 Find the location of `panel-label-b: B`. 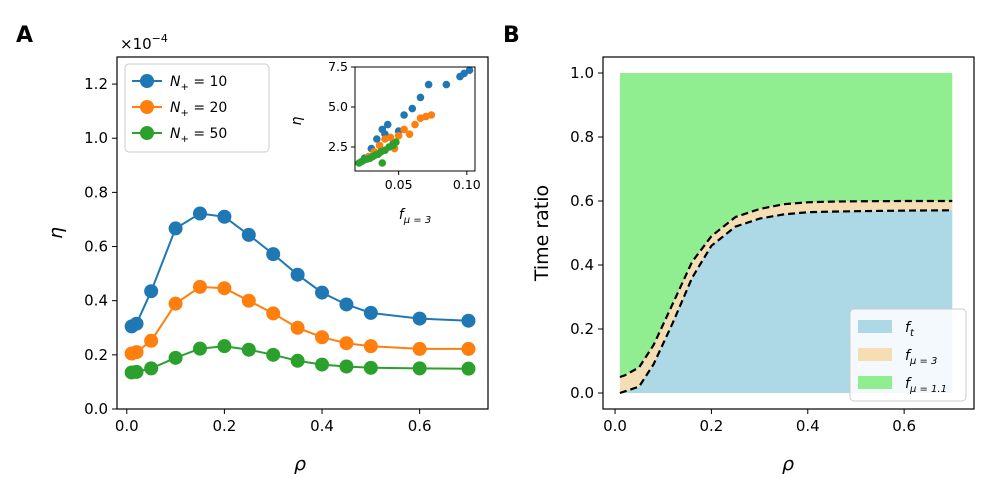

panel-label-b: B is located at coordinates (511, 35).